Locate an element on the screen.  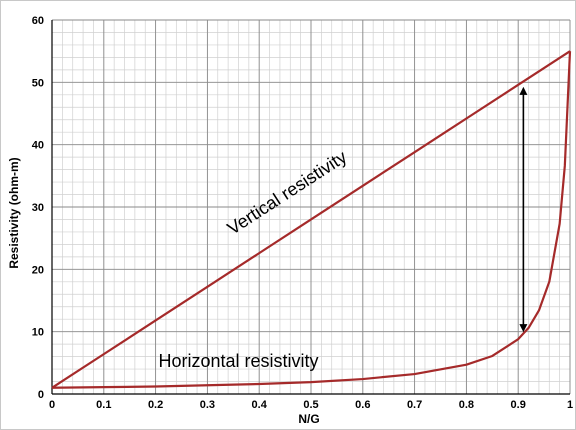
x-axis-title: N/G is located at coordinates (308, 419).